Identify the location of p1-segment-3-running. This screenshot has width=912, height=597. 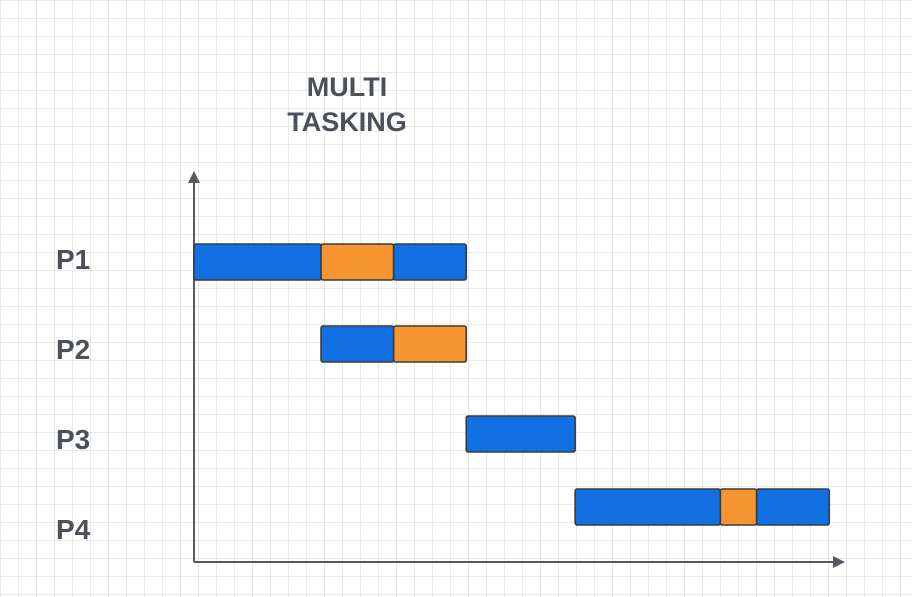
(430, 262).